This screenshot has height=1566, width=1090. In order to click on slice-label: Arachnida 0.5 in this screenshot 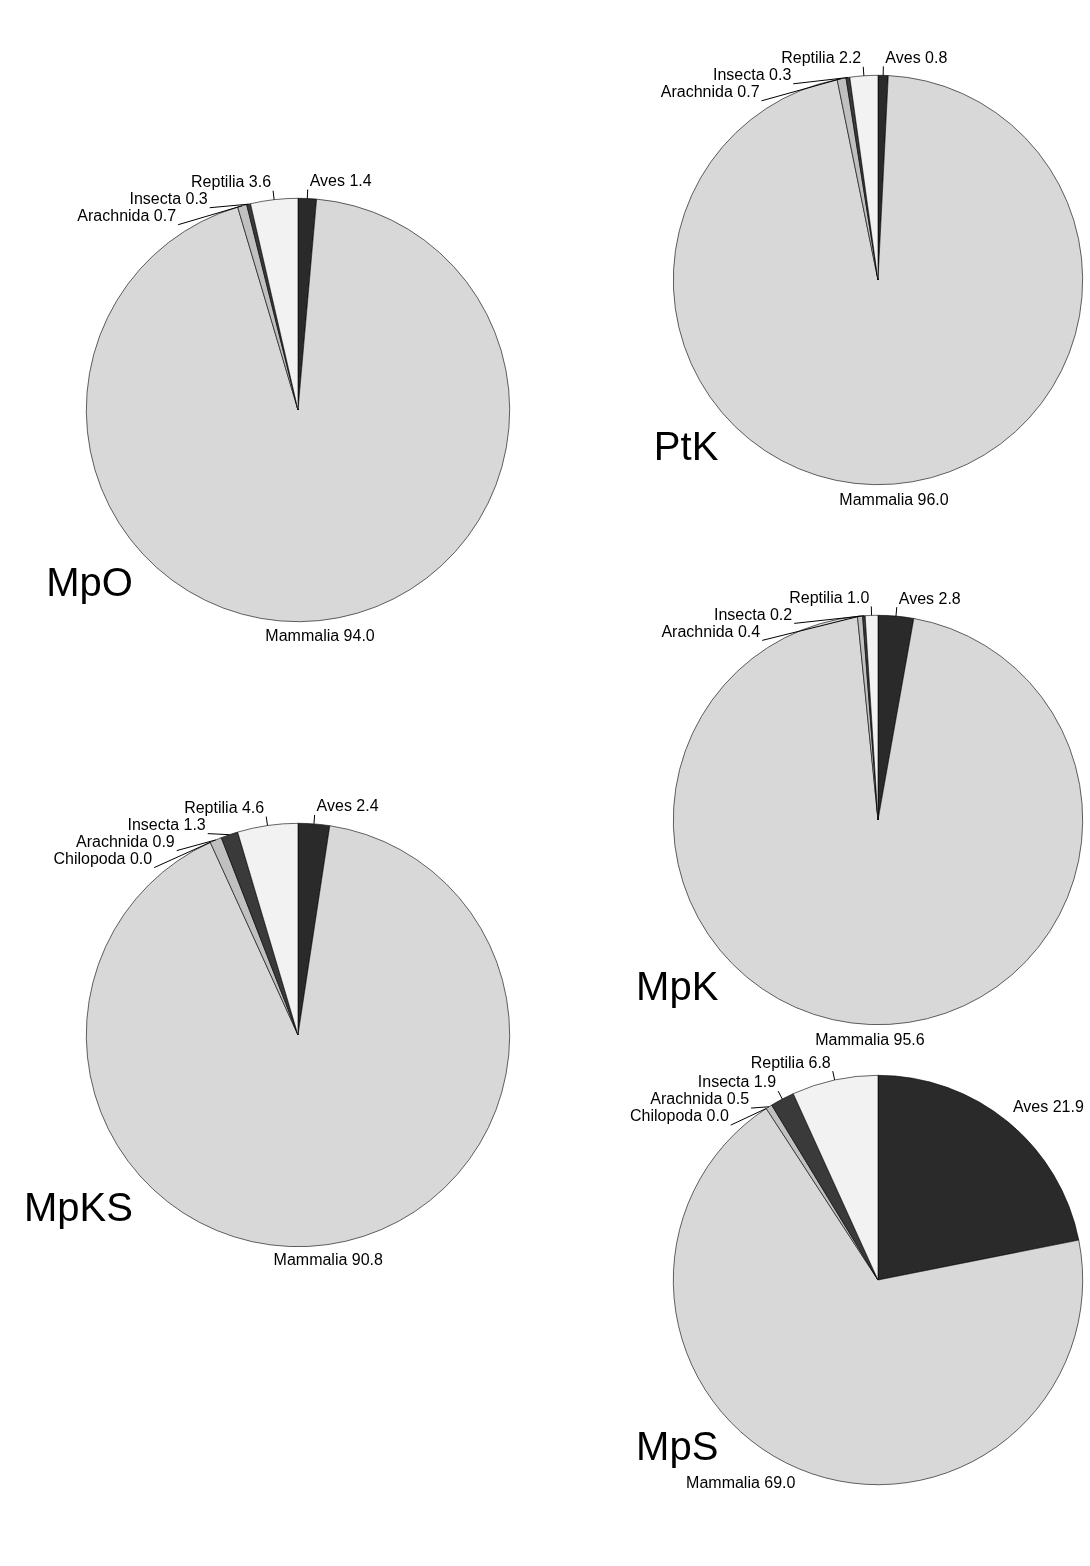, I will do `click(700, 1099)`.